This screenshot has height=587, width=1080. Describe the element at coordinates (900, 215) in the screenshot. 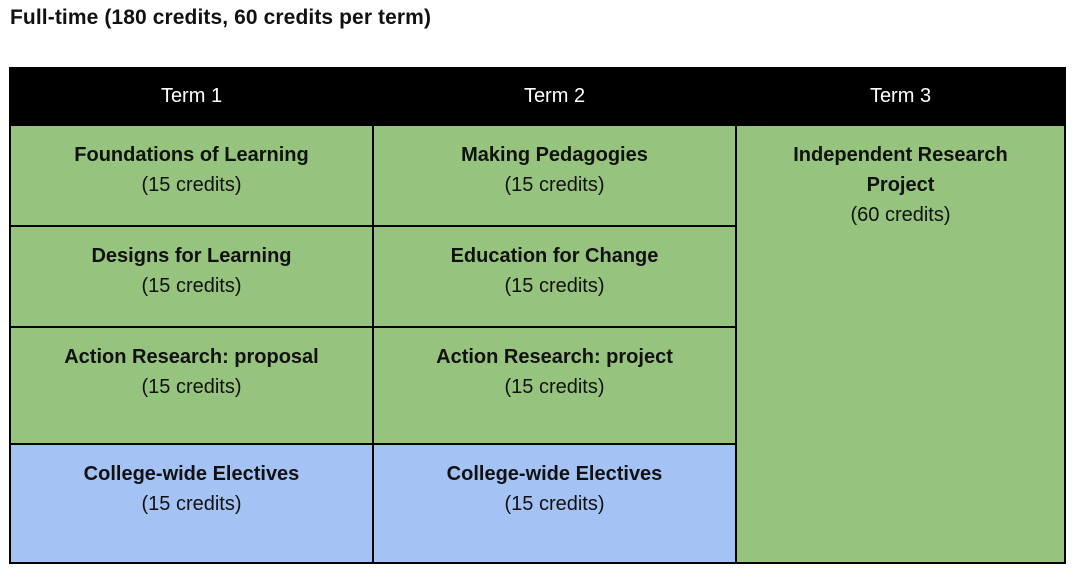

I see `module-credits: (60 credits)` at that location.